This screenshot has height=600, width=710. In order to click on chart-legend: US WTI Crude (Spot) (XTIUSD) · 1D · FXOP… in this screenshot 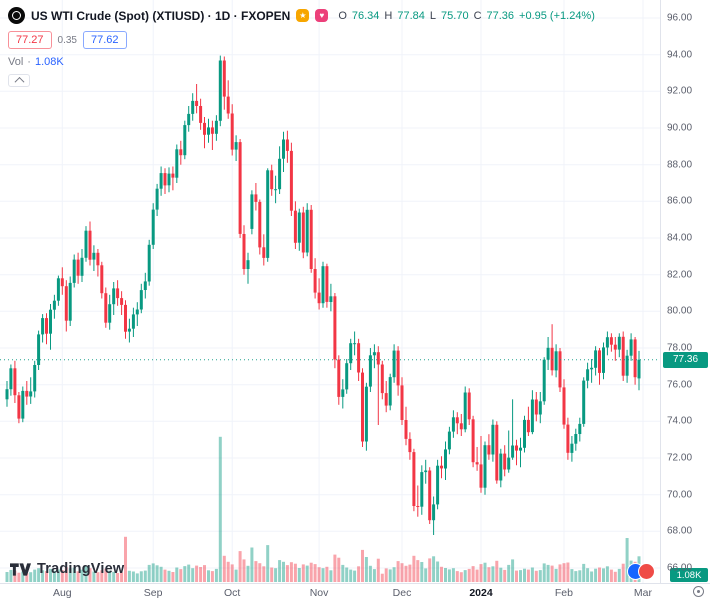, I will do `click(301, 47)`.